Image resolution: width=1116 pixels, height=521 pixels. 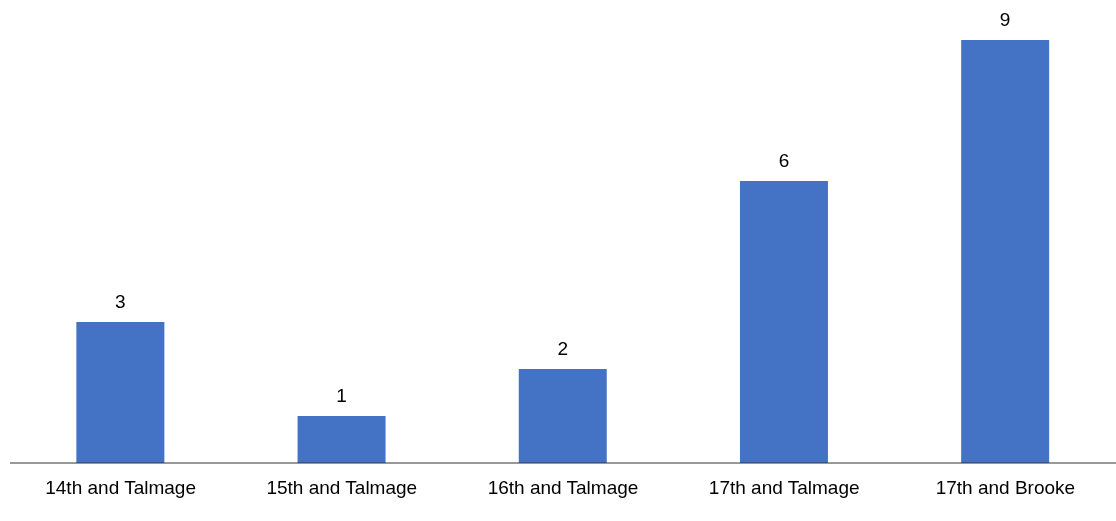 I want to click on x-tick-label: 17th and Talmage, so click(x=784, y=488).